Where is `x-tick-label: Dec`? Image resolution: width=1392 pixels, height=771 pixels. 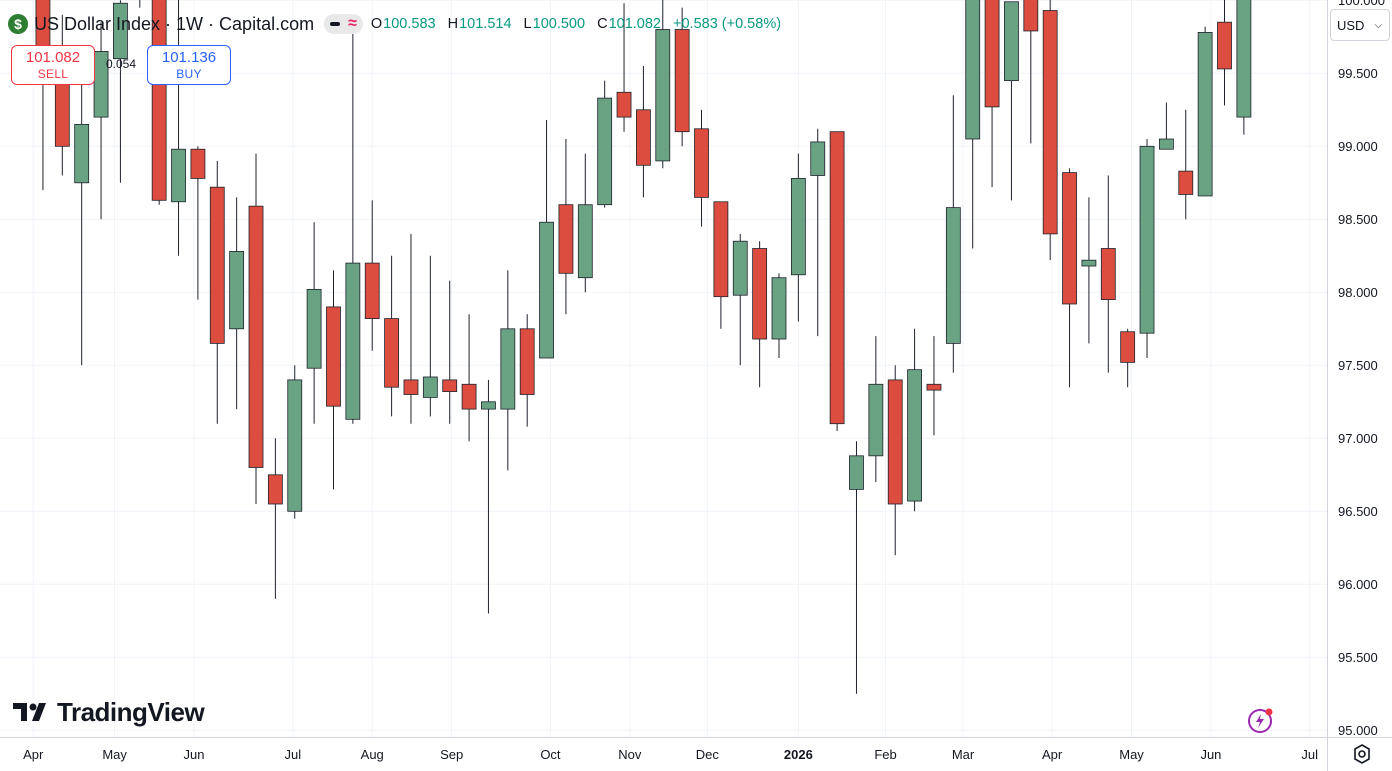
x-tick-label: Dec is located at coordinates (708, 754).